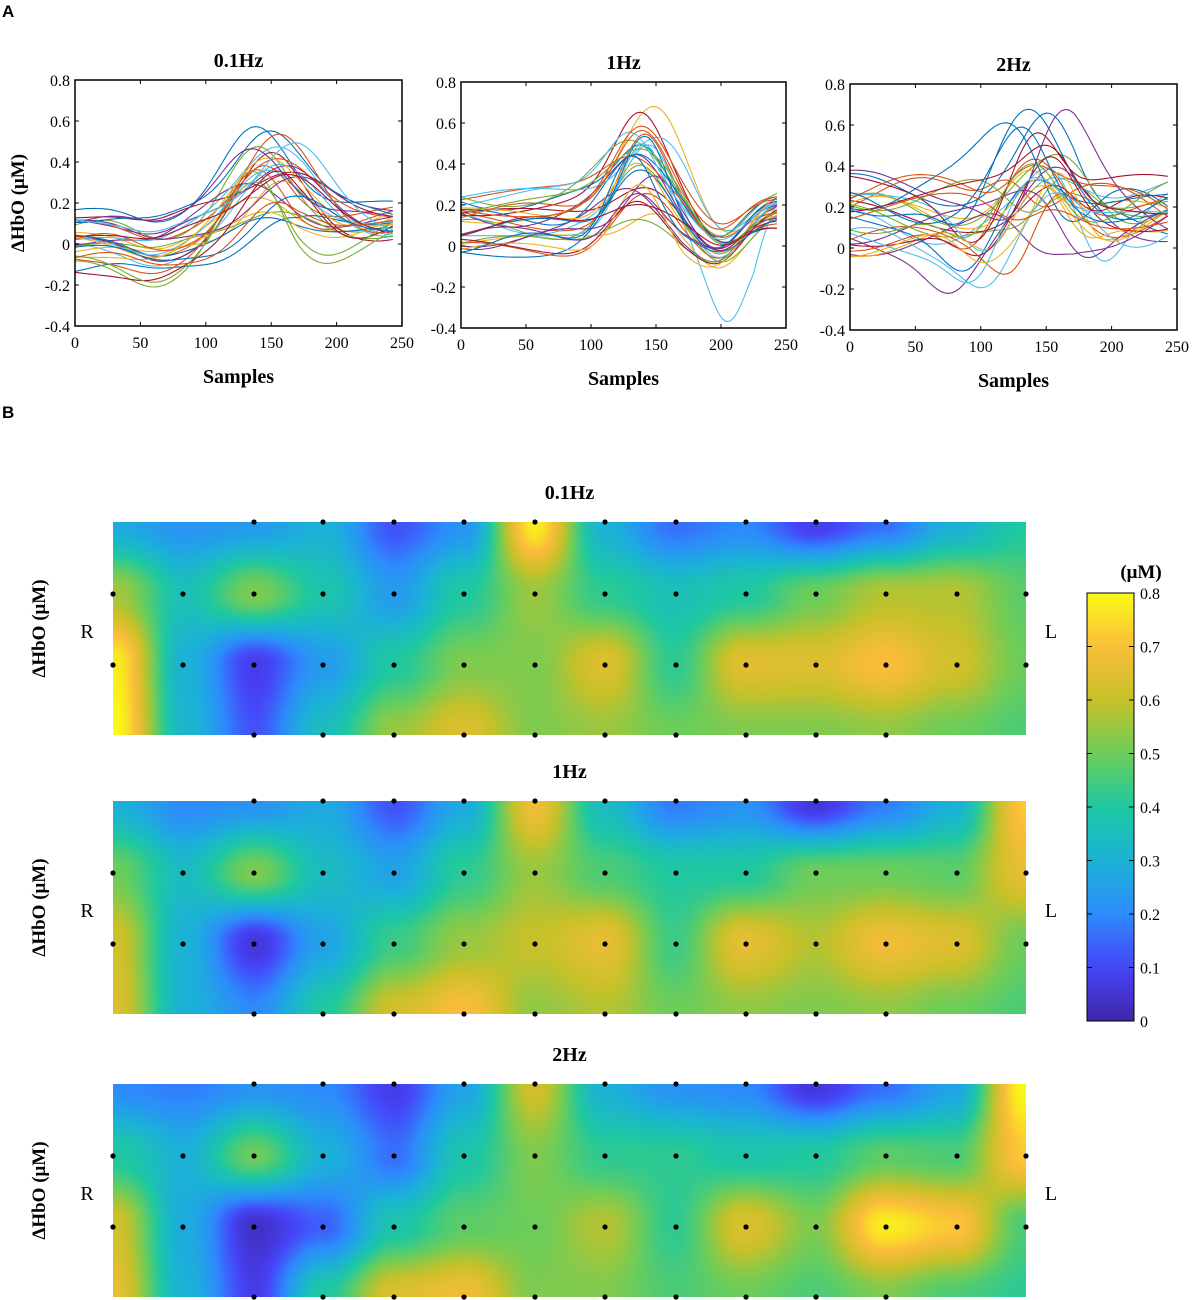 Image resolution: width=1192 pixels, height=1300 pixels. Describe the element at coordinates (87, 911) in the screenshot. I see `side-label-right: R` at that location.